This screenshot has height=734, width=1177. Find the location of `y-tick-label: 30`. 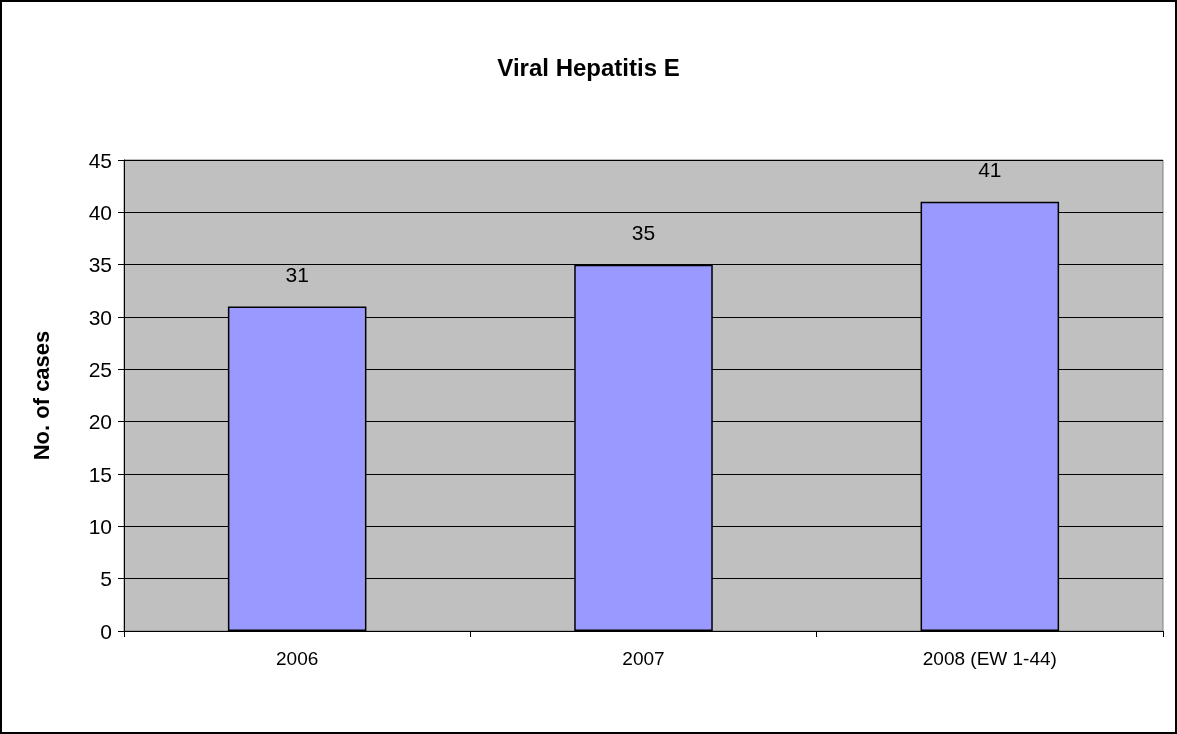

y-tick-label: 30 is located at coordinates (100, 317).